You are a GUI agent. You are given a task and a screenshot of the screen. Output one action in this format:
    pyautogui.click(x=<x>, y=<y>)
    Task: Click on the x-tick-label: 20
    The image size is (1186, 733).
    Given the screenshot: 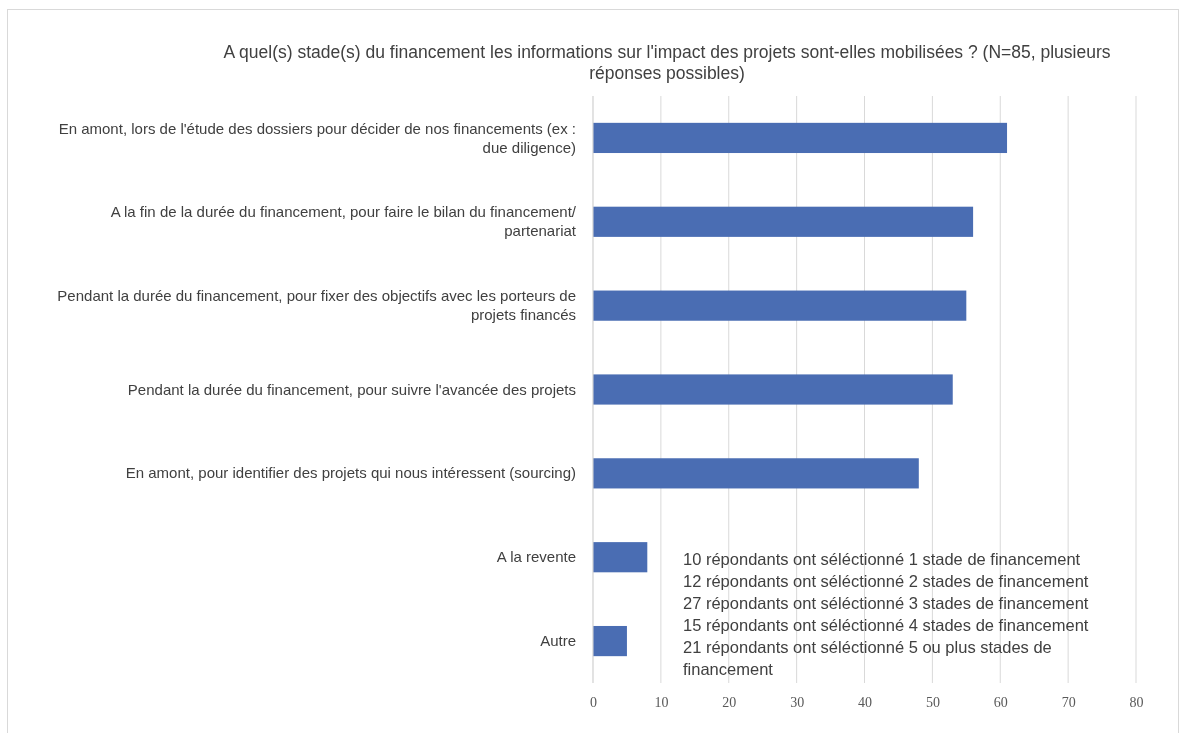 What is the action you would take?
    pyautogui.click(x=729, y=702)
    